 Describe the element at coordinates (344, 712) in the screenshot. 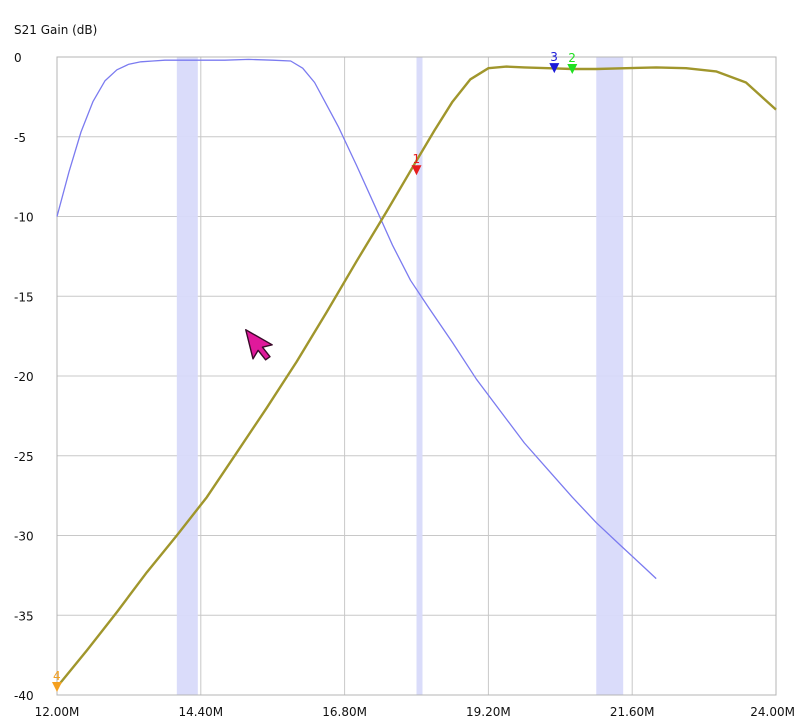

I see `x-tick-label: 16.80M` at that location.